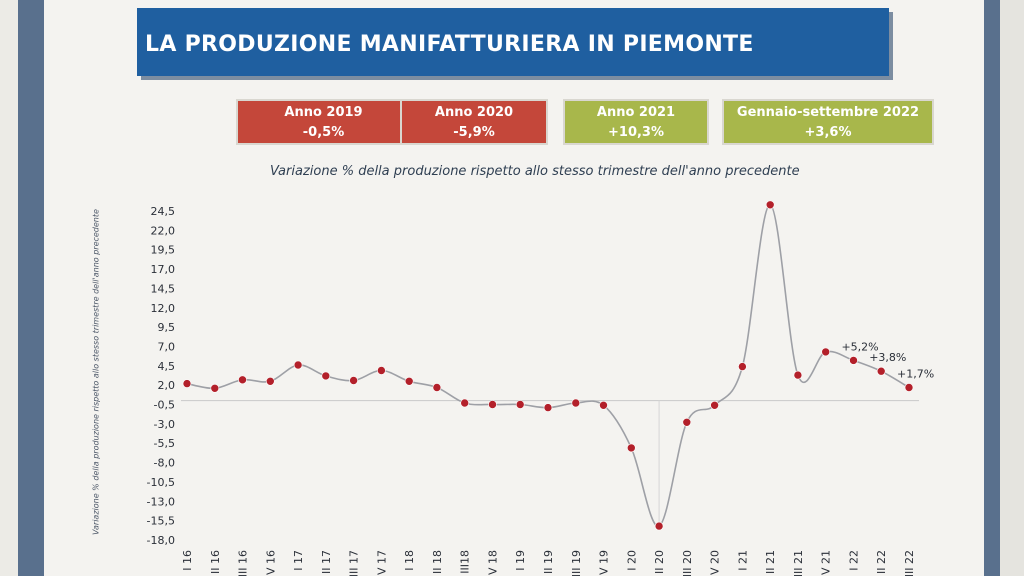 The image size is (1024, 576). Describe the element at coordinates (909, 563) in the screenshot. I see `x-tick-label: III 22` at that location.